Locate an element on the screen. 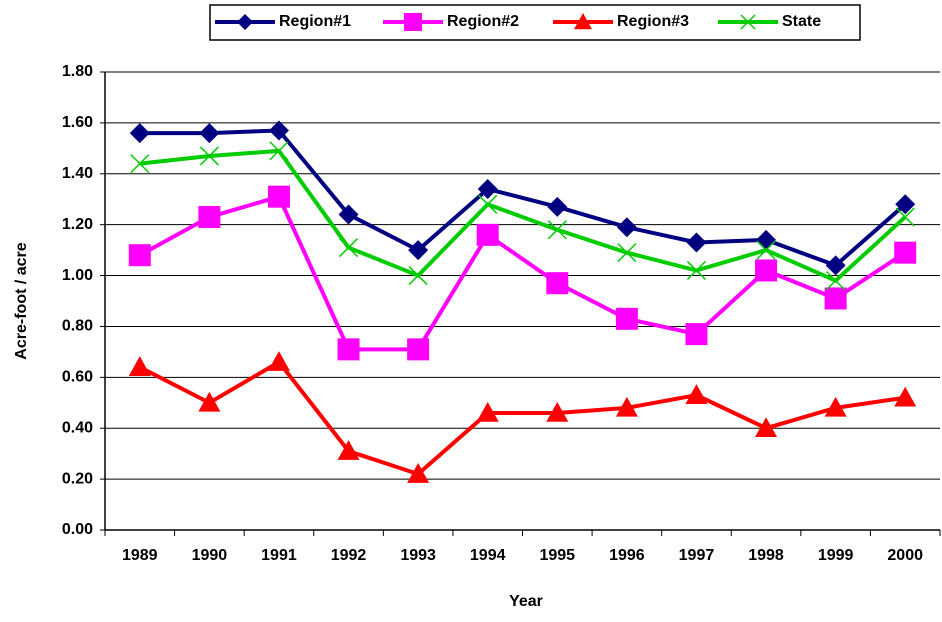 The image size is (942, 622). y-tick-label: 0.80 is located at coordinates (77, 326).